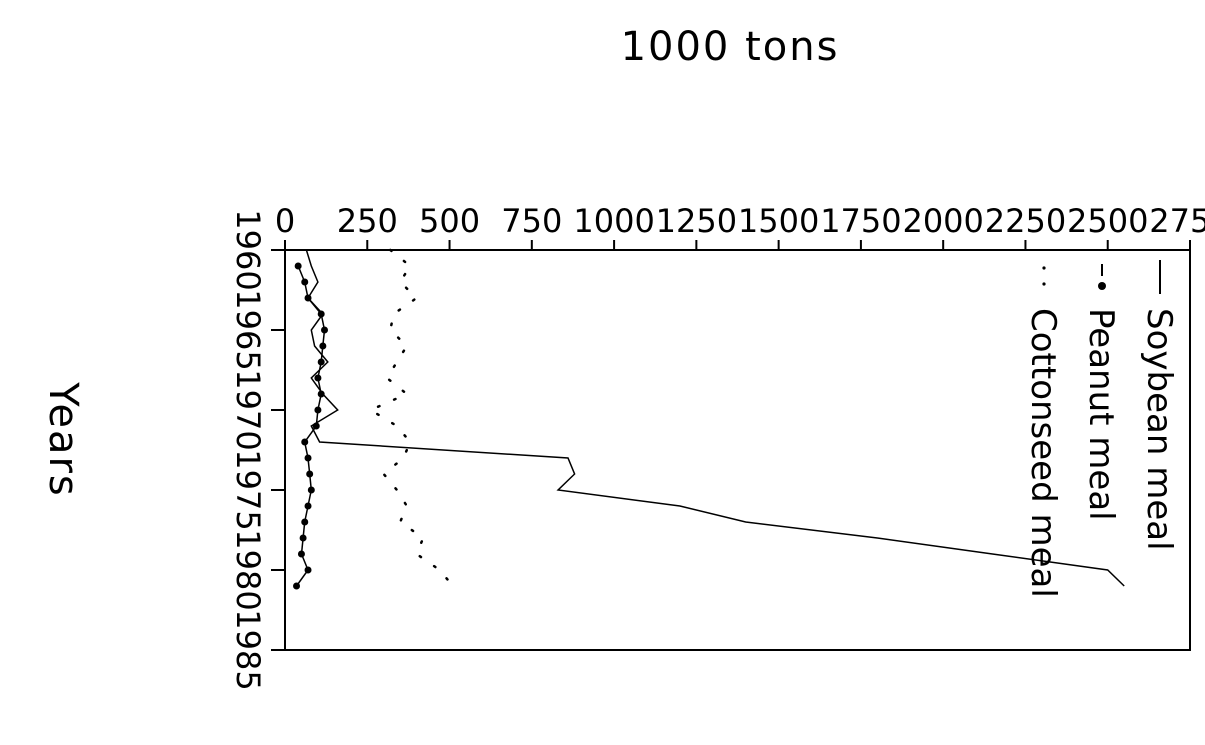 This screenshot has height=745, width=1205. What do you see at coordinates (248, 249) in the screenshot?
I see `x-tick-label: 1960` at bounding box center [248, 249].